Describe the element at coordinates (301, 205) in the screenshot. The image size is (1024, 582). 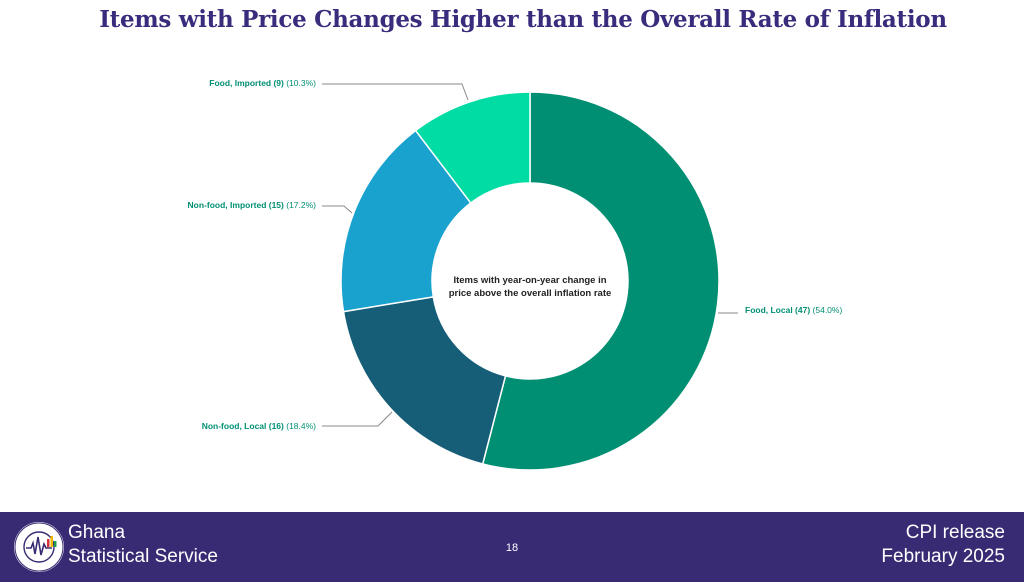
I see `slice-label-percent: (17.2%)` at that location.